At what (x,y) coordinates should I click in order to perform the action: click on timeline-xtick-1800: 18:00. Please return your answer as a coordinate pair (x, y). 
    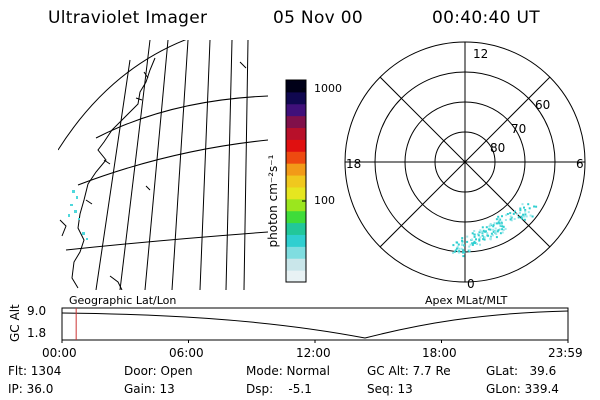
    Looking at the image, I should click on (439, 353).